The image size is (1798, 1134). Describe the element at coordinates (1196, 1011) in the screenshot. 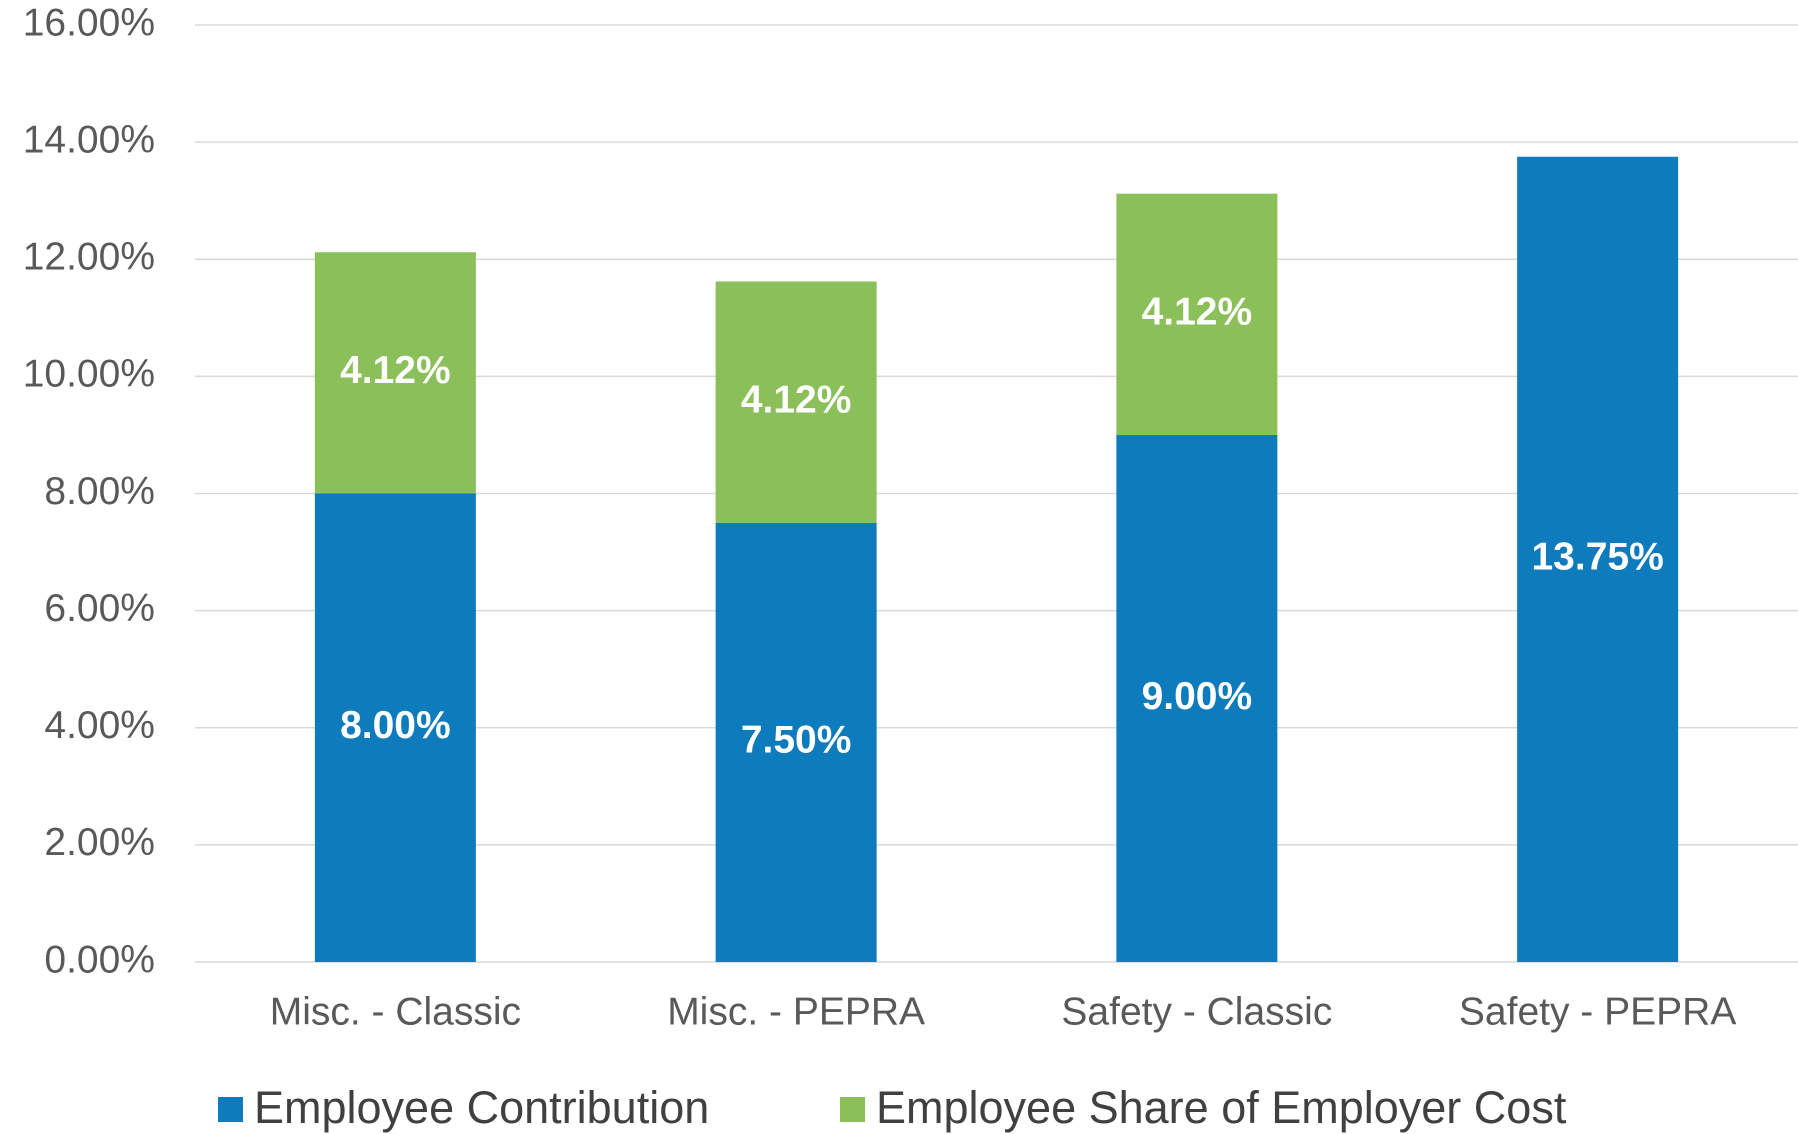

I see `x-tick-label: Safety - Classic` at that location.